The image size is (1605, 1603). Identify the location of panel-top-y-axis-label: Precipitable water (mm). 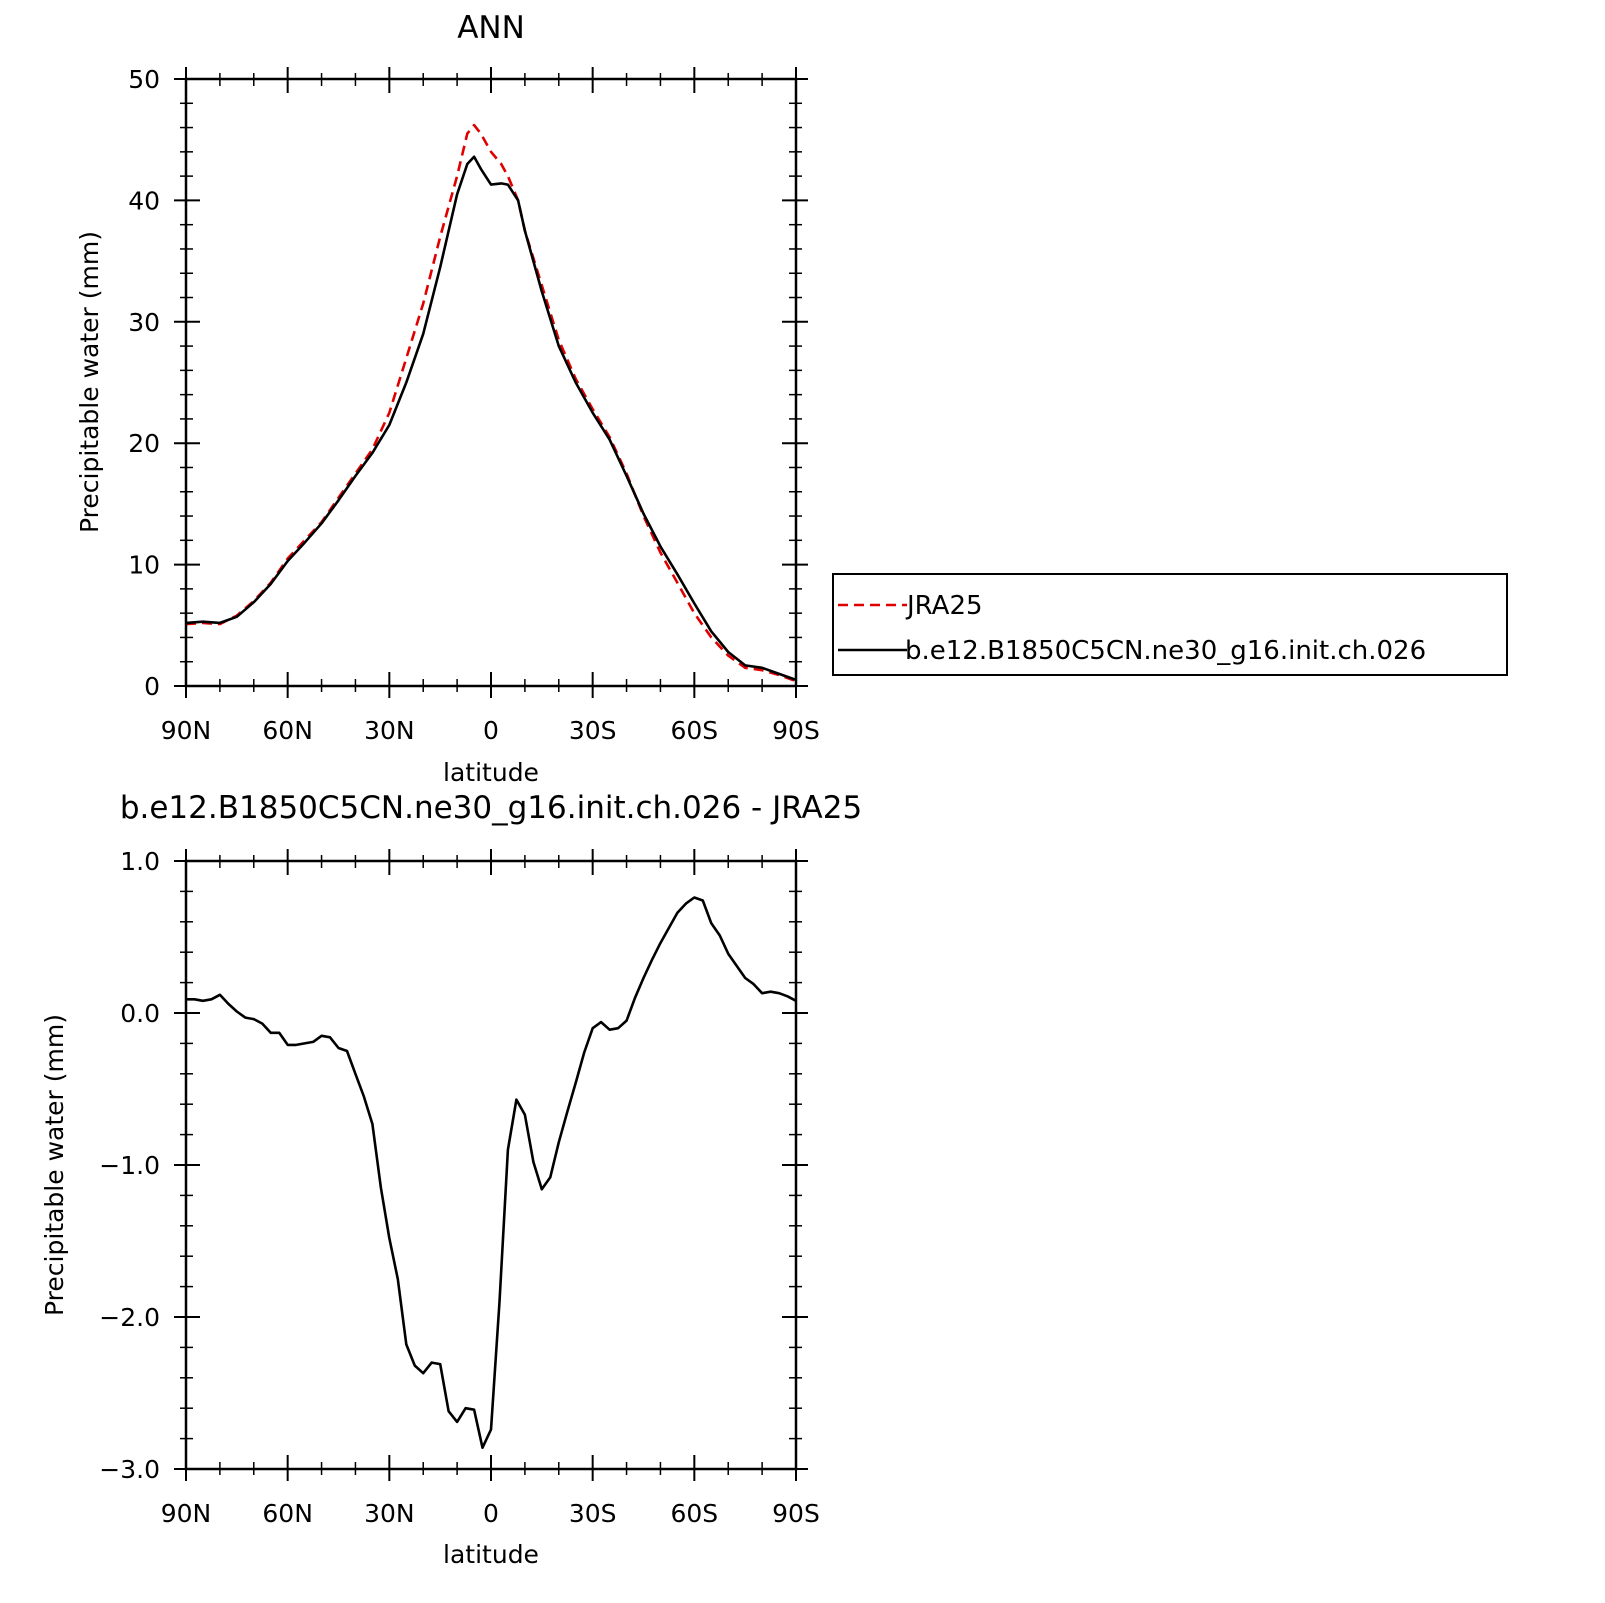
(89, 382).